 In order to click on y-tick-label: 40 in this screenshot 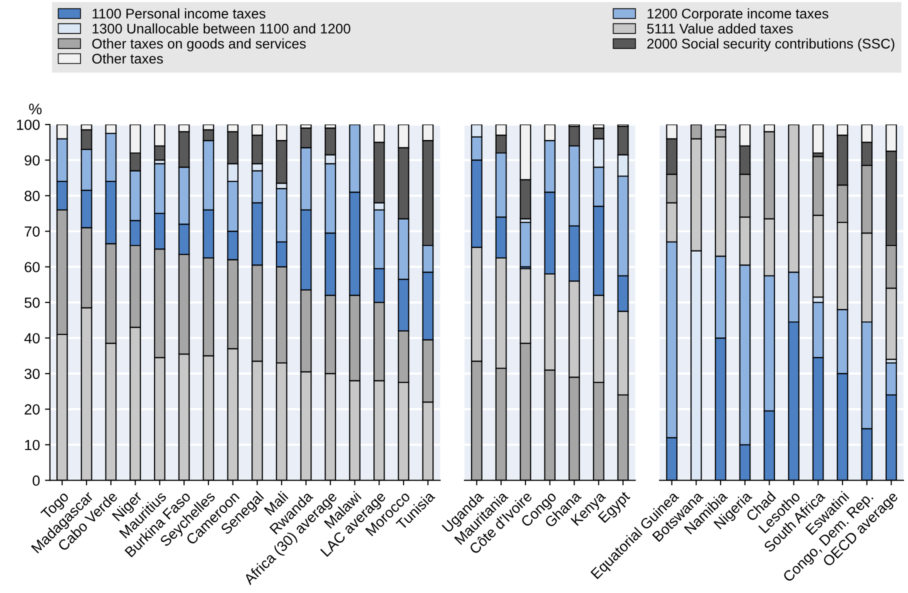, I will do `click(32, 338)`.